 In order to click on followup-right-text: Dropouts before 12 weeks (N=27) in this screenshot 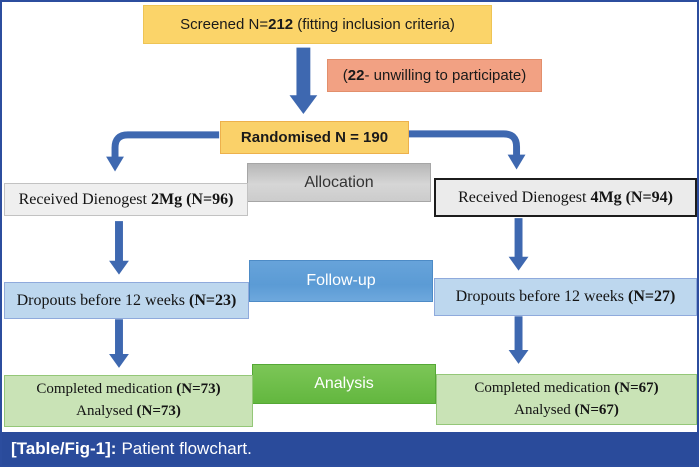, I will do `click(565, 296)`.